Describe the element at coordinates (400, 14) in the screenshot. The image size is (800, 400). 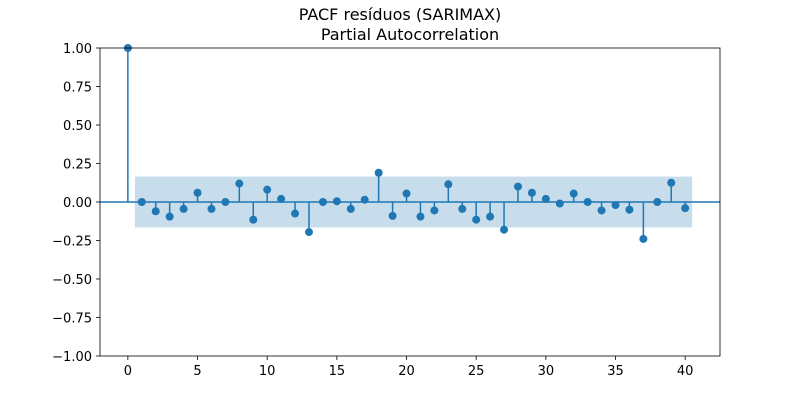
I see `figure-title: PACF resíduos (SARIMAX)` at that location.